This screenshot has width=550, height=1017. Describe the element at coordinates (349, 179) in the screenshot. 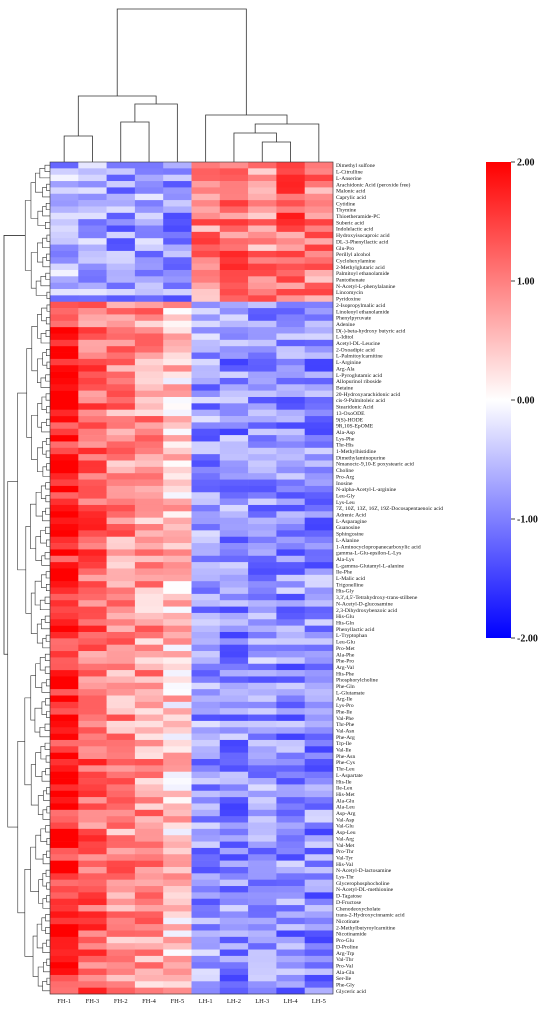

I see `row-label: L-Anserine` at that location.